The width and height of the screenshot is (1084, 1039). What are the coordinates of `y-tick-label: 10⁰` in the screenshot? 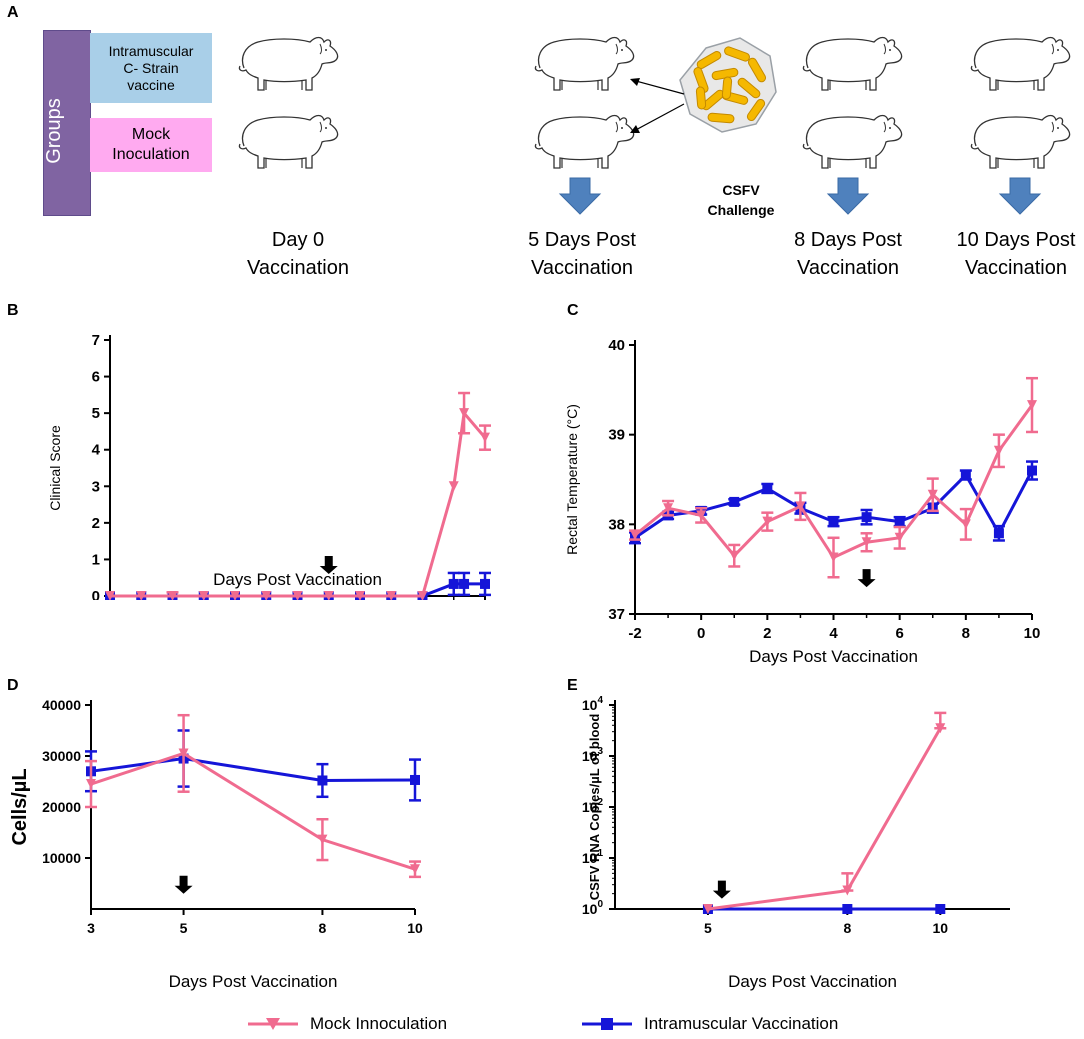 It's located at (593, 908).